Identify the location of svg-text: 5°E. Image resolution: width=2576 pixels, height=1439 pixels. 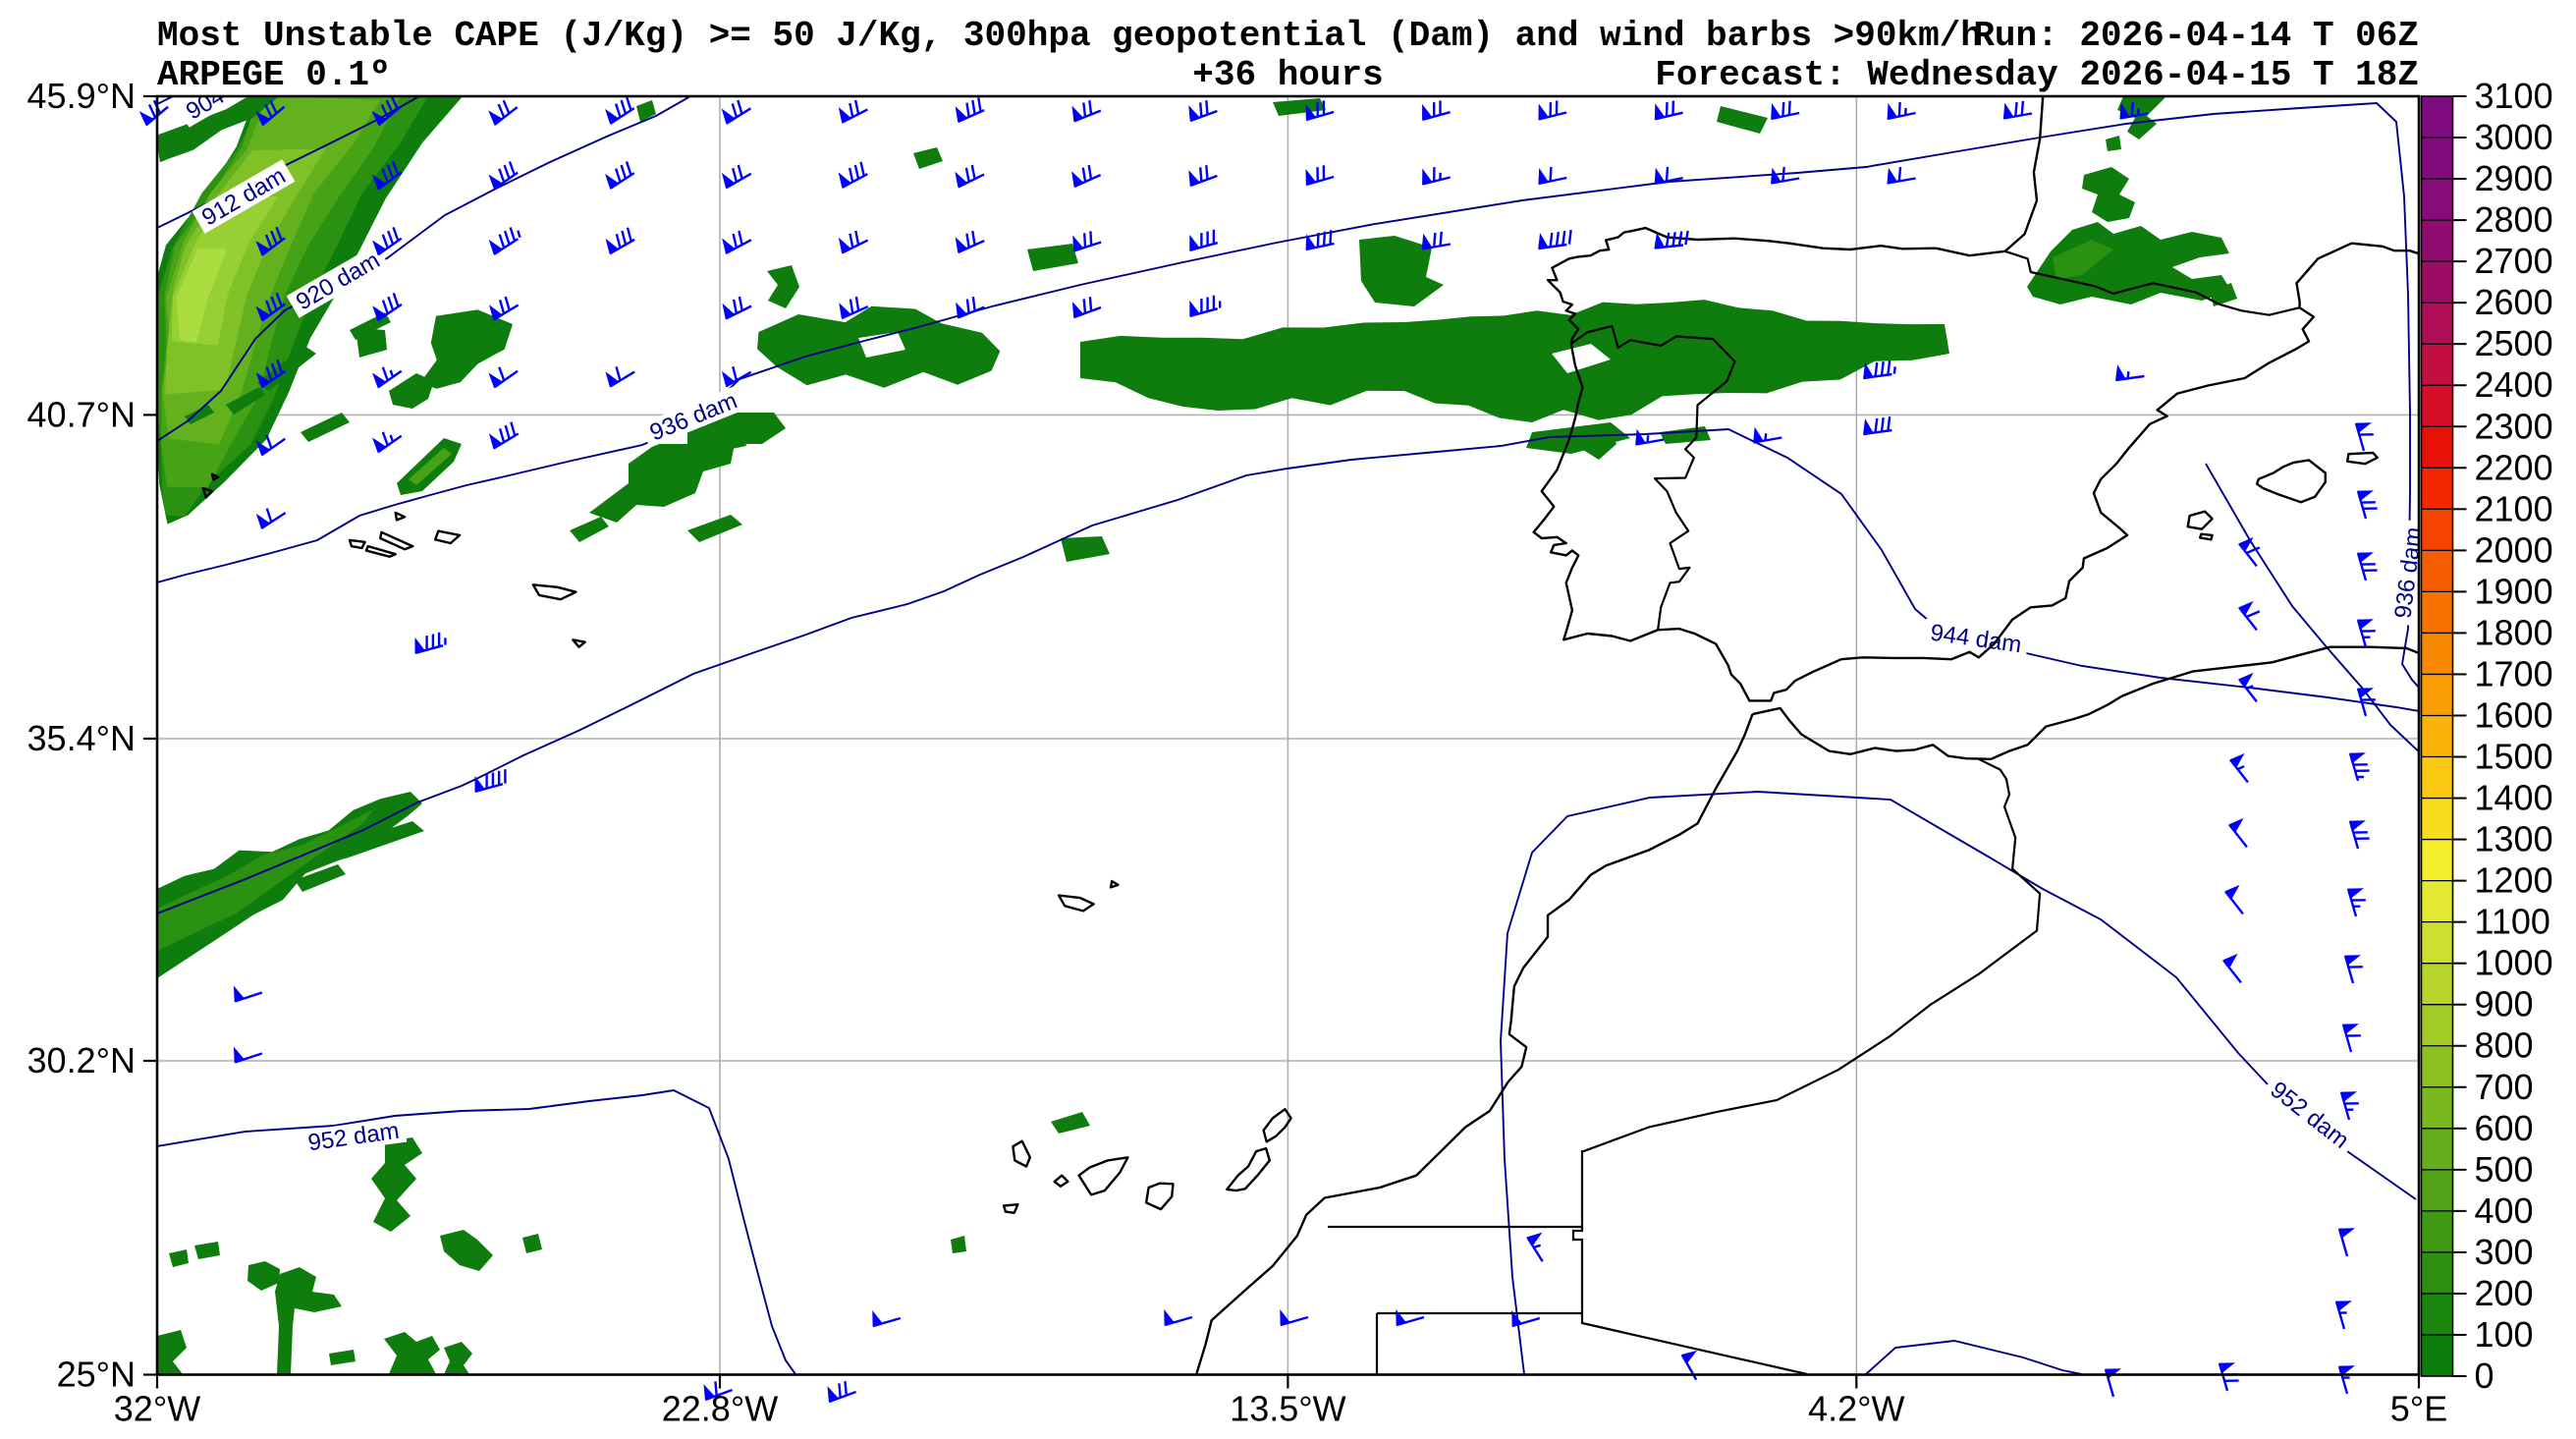
(2419, 1409).